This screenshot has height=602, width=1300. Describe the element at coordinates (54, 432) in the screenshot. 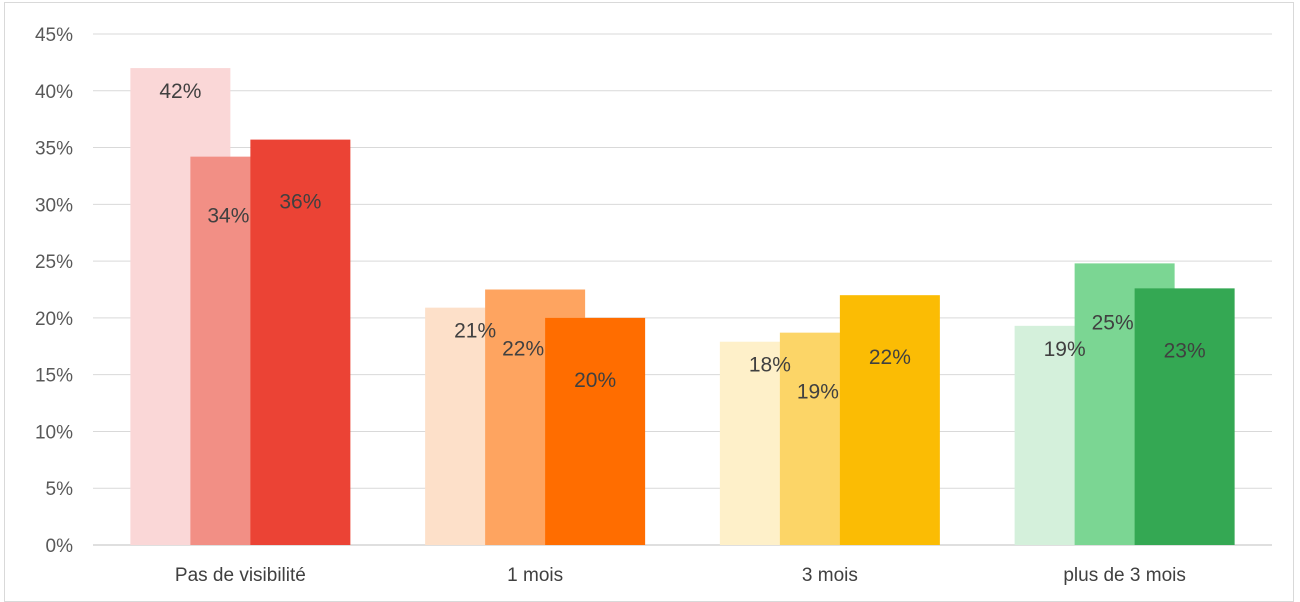

I see `y-tick-label: 10%` at that location.